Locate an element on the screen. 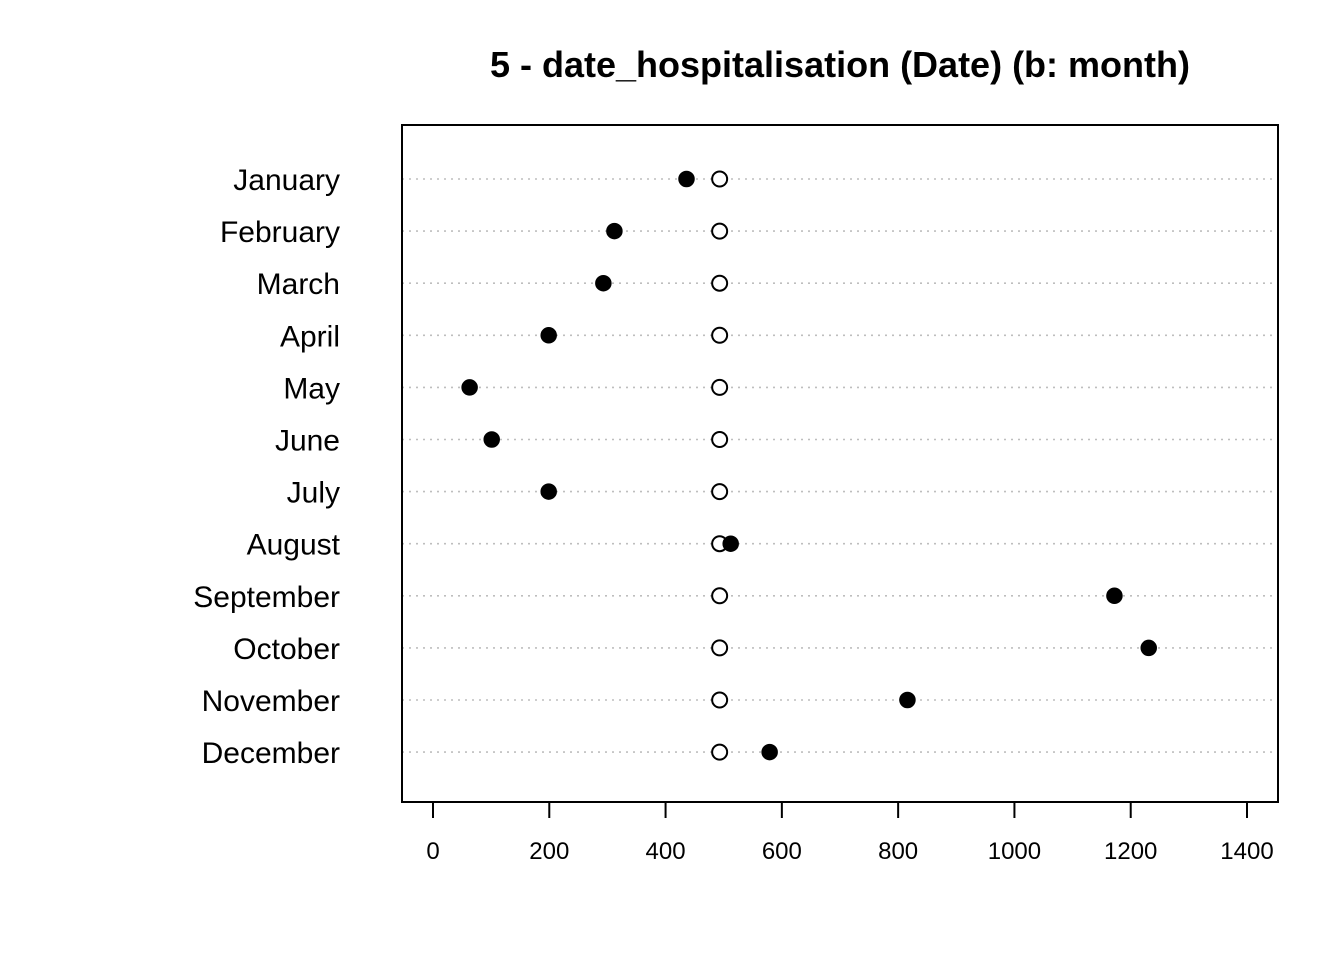 This screenshot has height=960, width=1344. category-label: June is located at coordinates (307, 441).